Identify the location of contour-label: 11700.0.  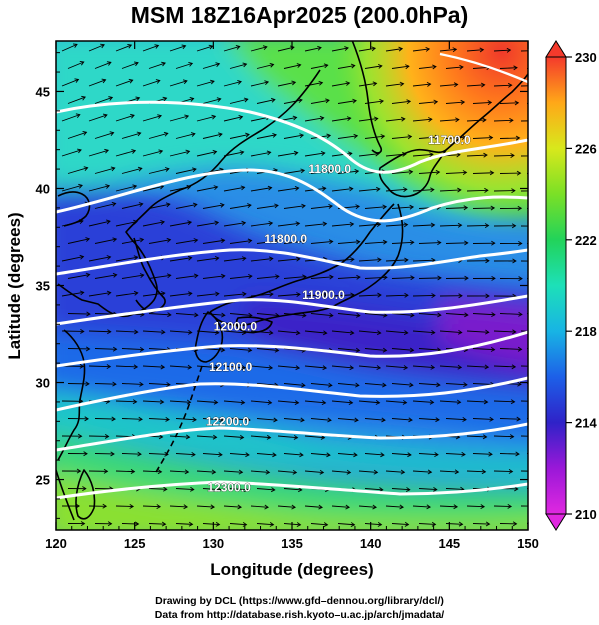
(449, 140).